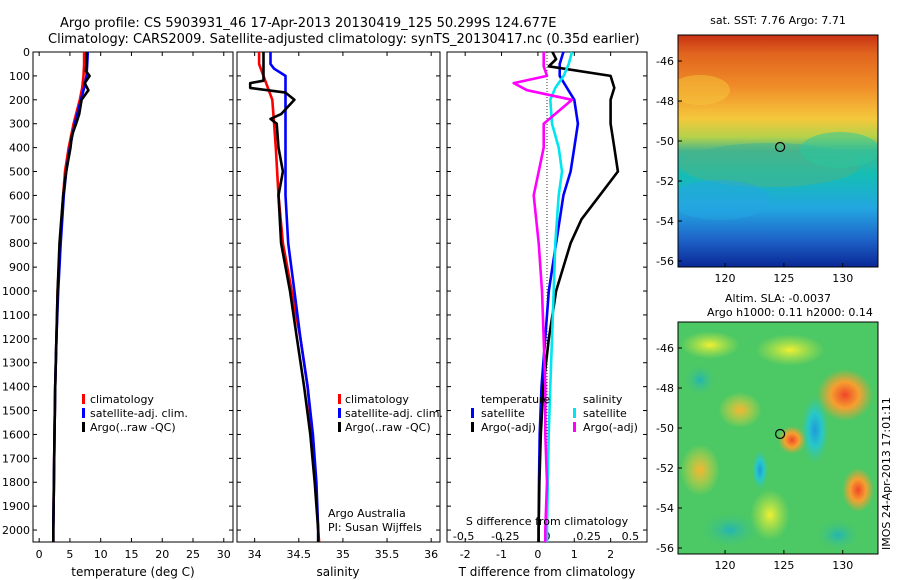 The width and height of the screenshot is (900, 580). Describe the element at coordinates (162, 554) in the screenshot. I see `x-tick-label: 20` at that location.